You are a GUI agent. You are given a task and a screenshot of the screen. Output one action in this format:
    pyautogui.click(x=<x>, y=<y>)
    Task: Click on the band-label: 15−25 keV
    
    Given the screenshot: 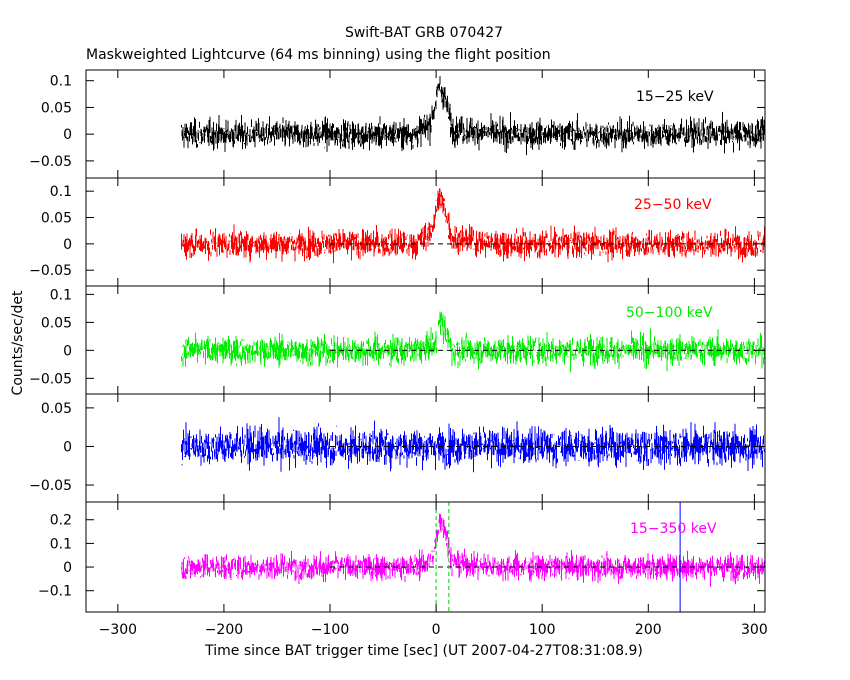 What is the action you would take?
    pyautogui.click(x=675, y=97)
    